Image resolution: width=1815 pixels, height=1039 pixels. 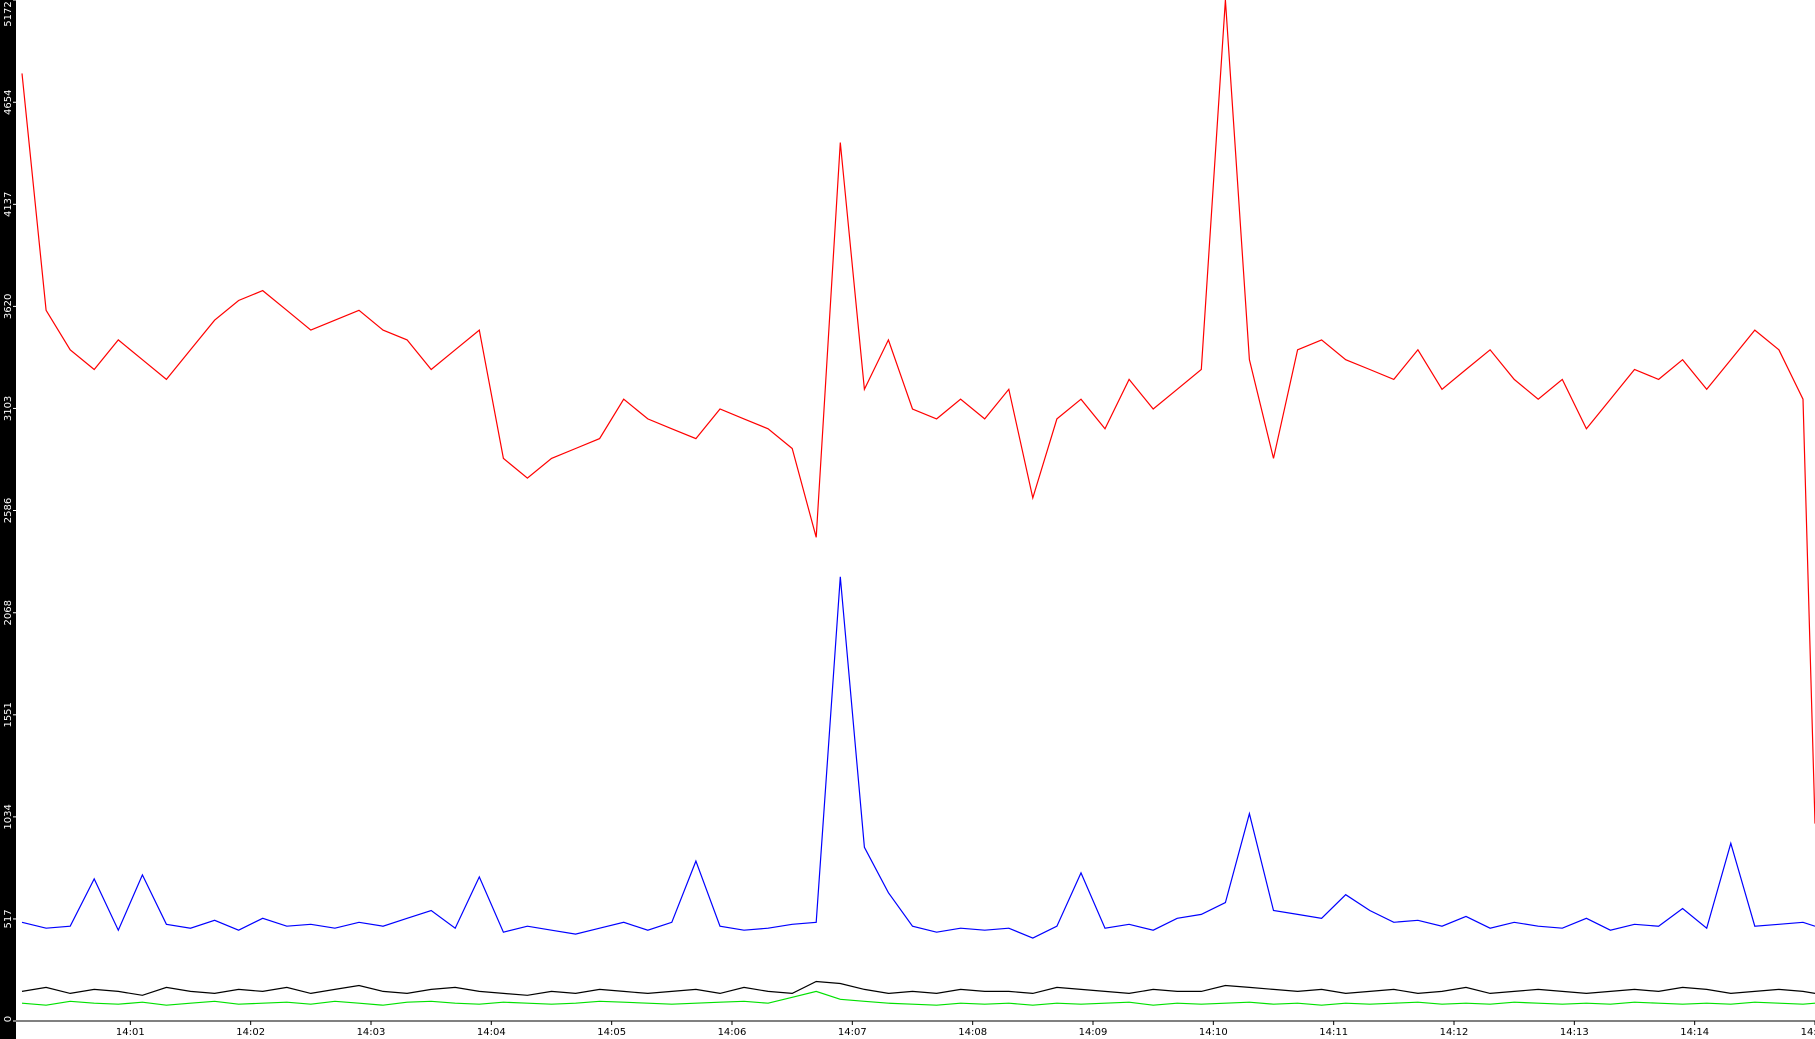 I want to click on y-tick-label: 2586, so click(x=8, y=510).